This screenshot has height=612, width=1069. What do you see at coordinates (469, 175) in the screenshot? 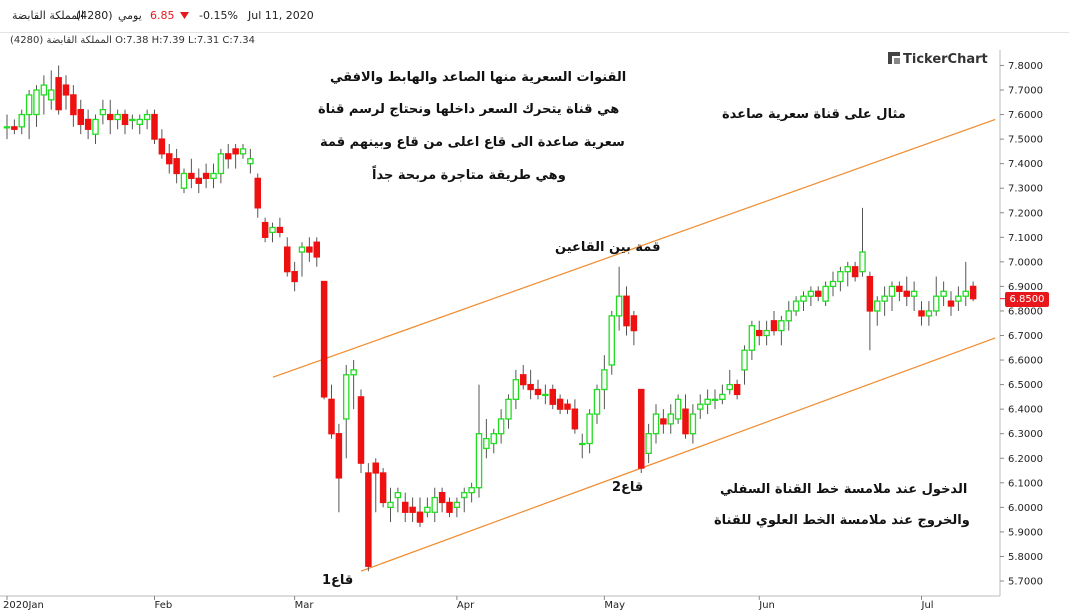
I see `annotation-title-line-4: وهي طريقة متاجرة مربحة جداً` at bounding box center [469, 175].